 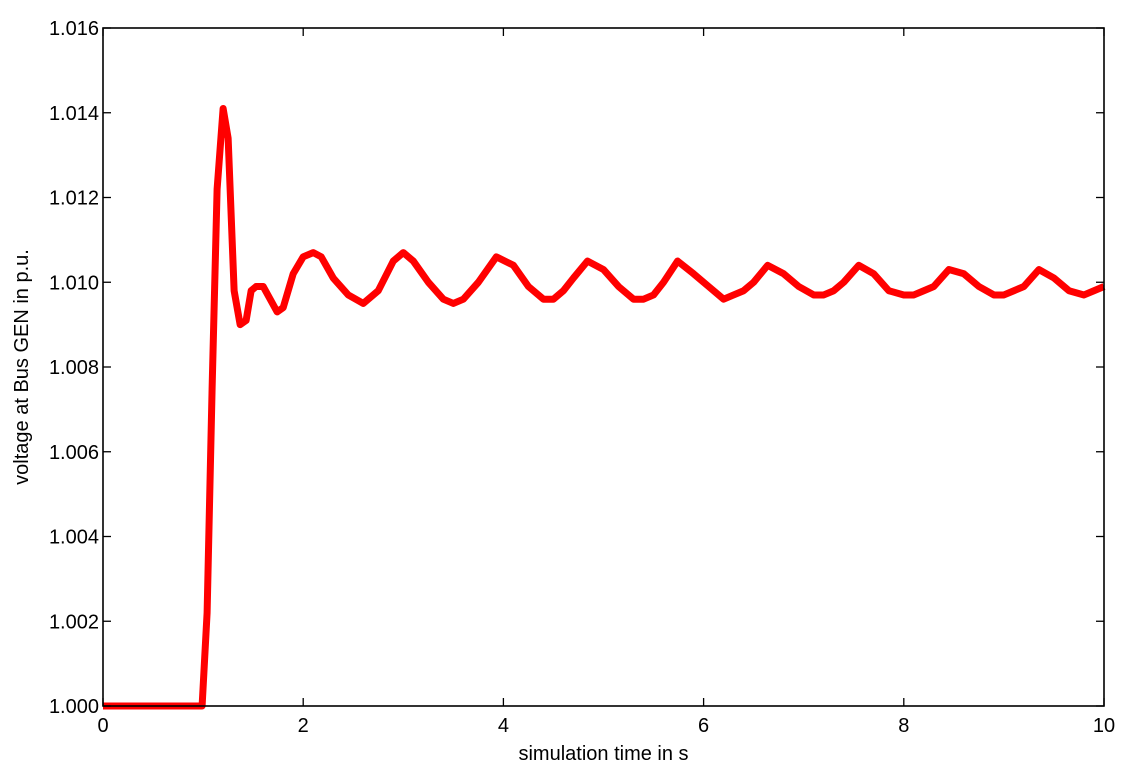 I want to click on y-tick-label: 1.014, so click(x=74, y=114).